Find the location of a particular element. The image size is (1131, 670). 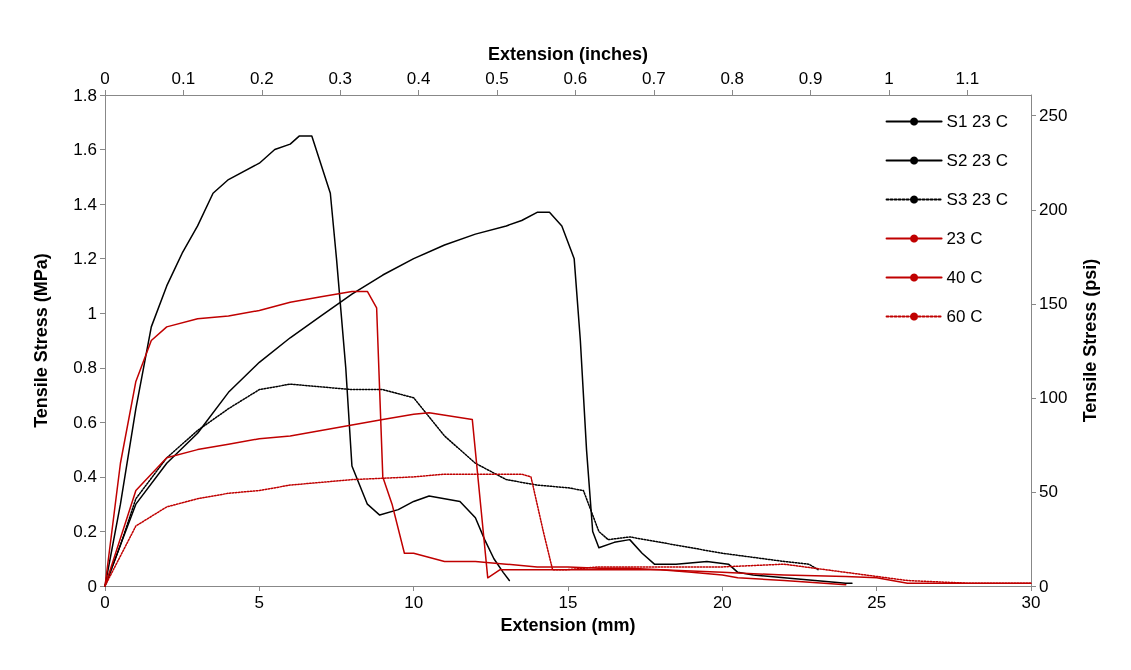

y2-tick-label: 100 is located at coordinates (1053, 398).